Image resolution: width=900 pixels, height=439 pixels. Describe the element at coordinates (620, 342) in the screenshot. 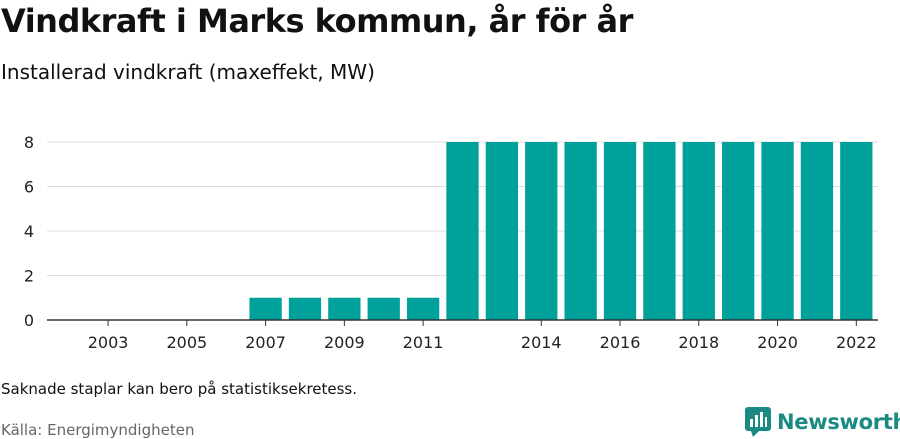

I see `x-tick-label: 2016` at that location.